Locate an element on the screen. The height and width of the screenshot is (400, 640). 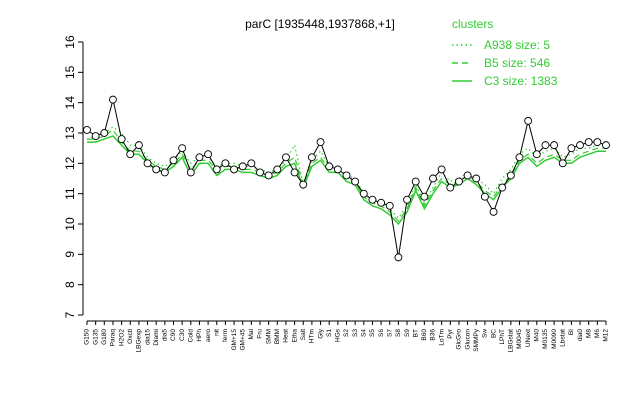
x-tick-label: HTm is located at coordinates (312, 336).